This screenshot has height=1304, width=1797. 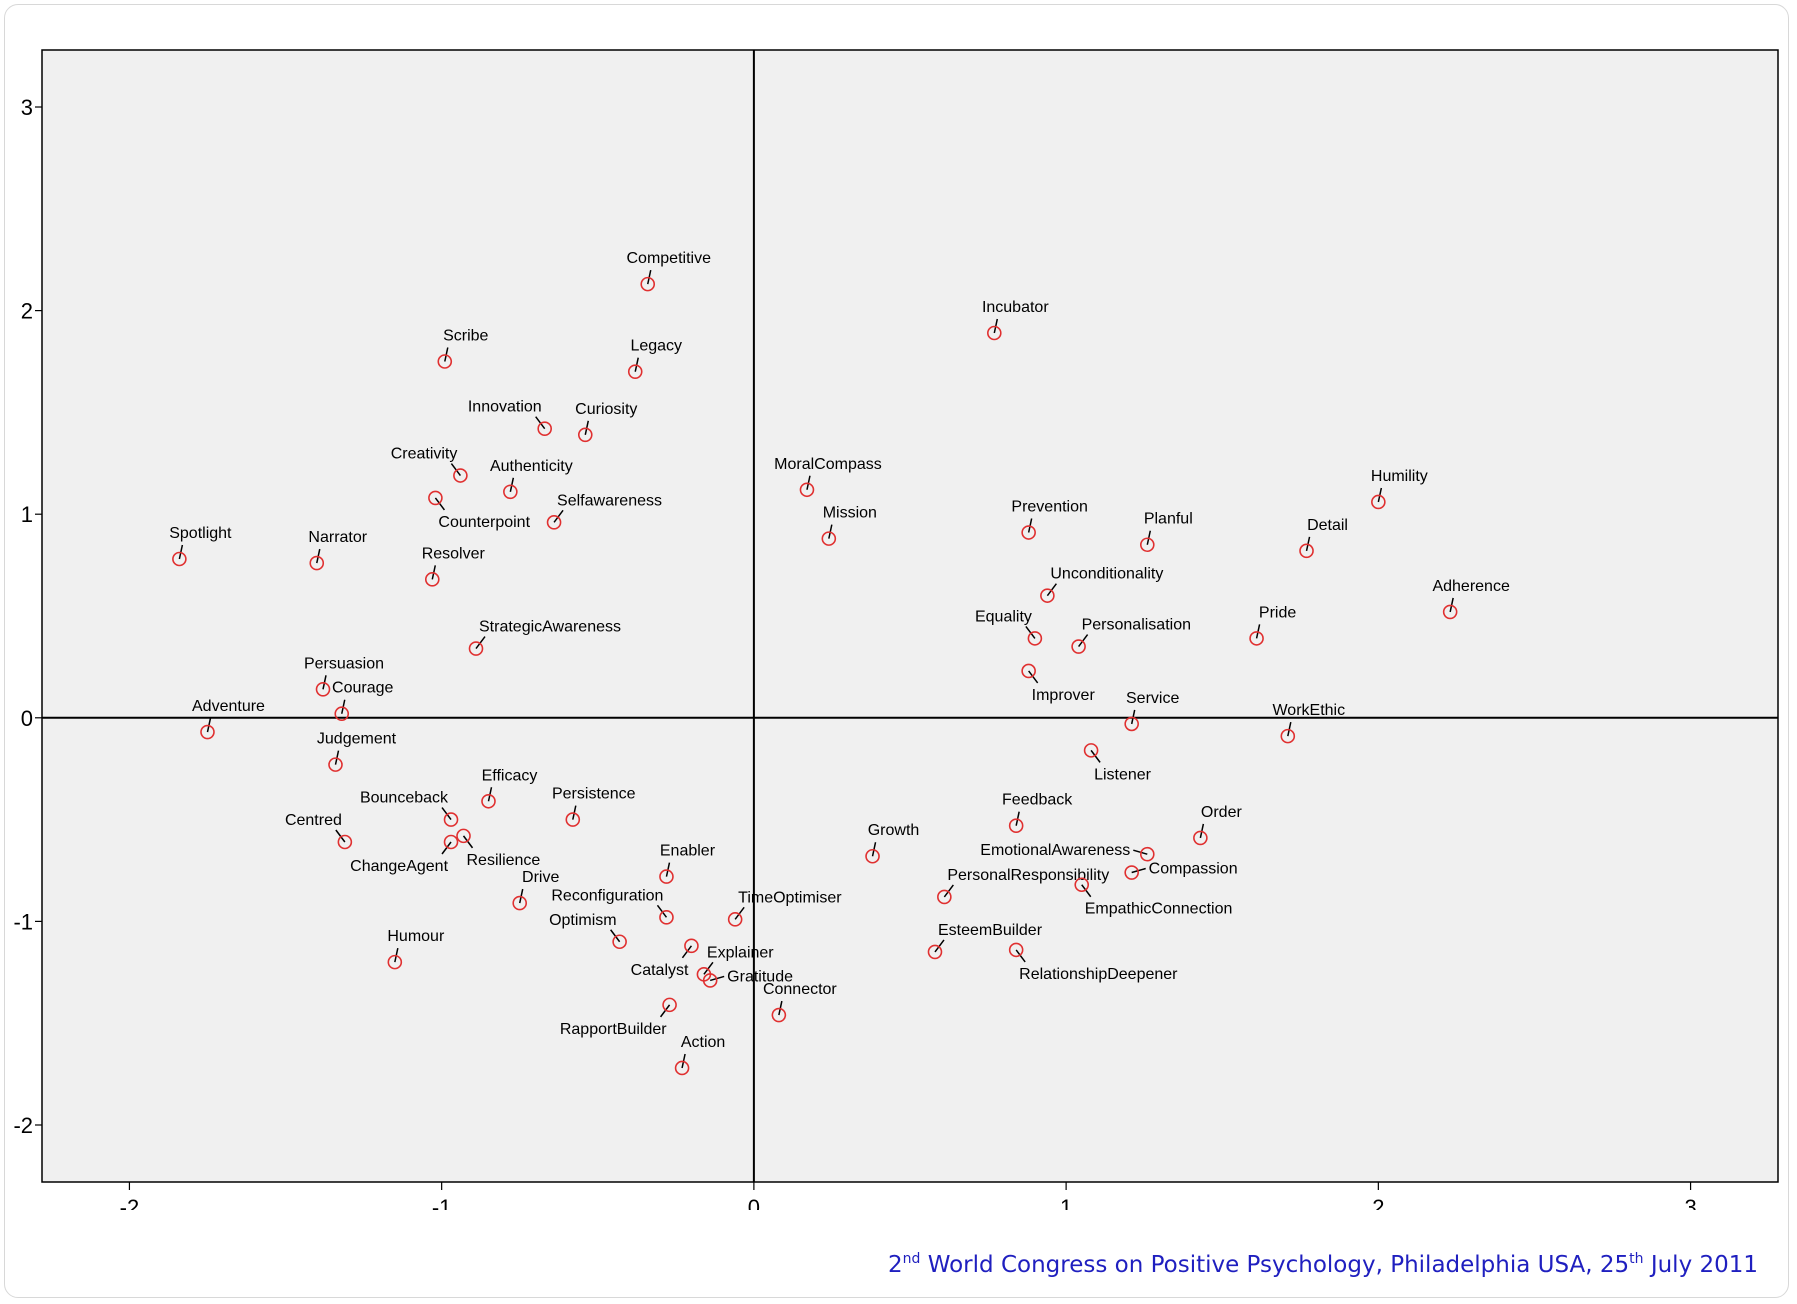 I want to click on data-point: Improver, so click(x=1058, y=683).